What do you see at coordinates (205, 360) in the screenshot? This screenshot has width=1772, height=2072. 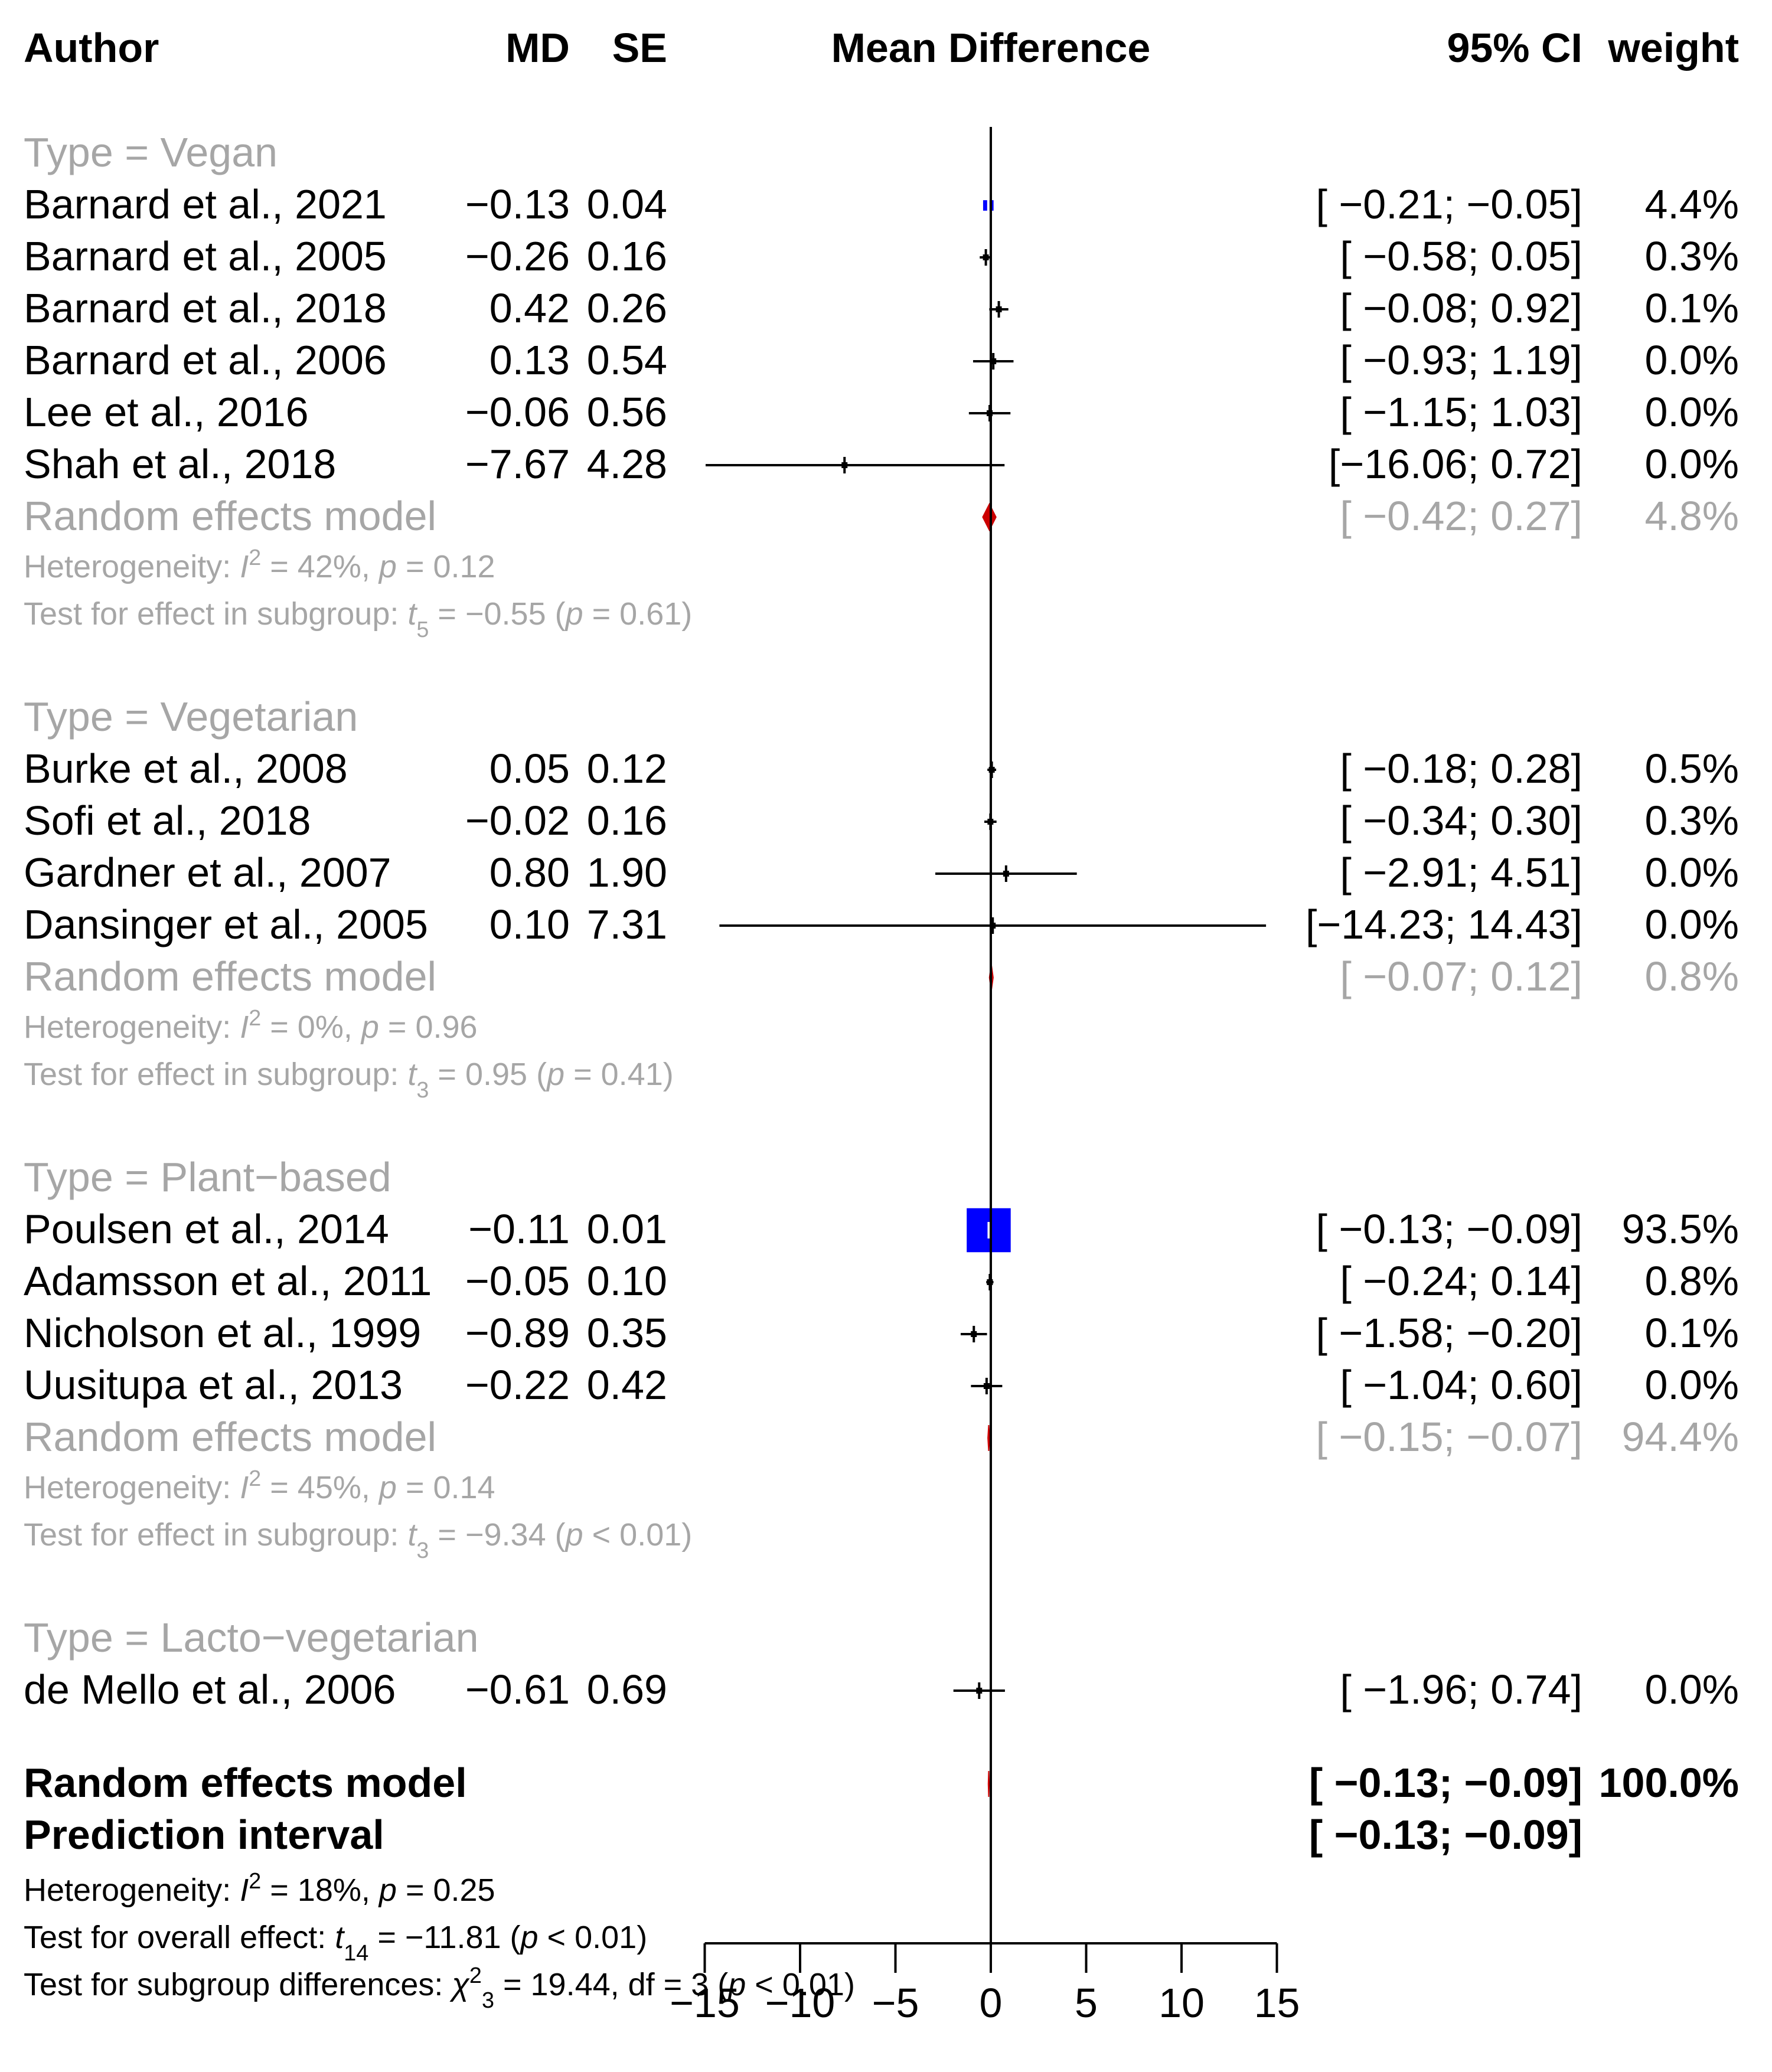 I see `study-author: Barnard et al., 2006` at bounding box center [205, 360].